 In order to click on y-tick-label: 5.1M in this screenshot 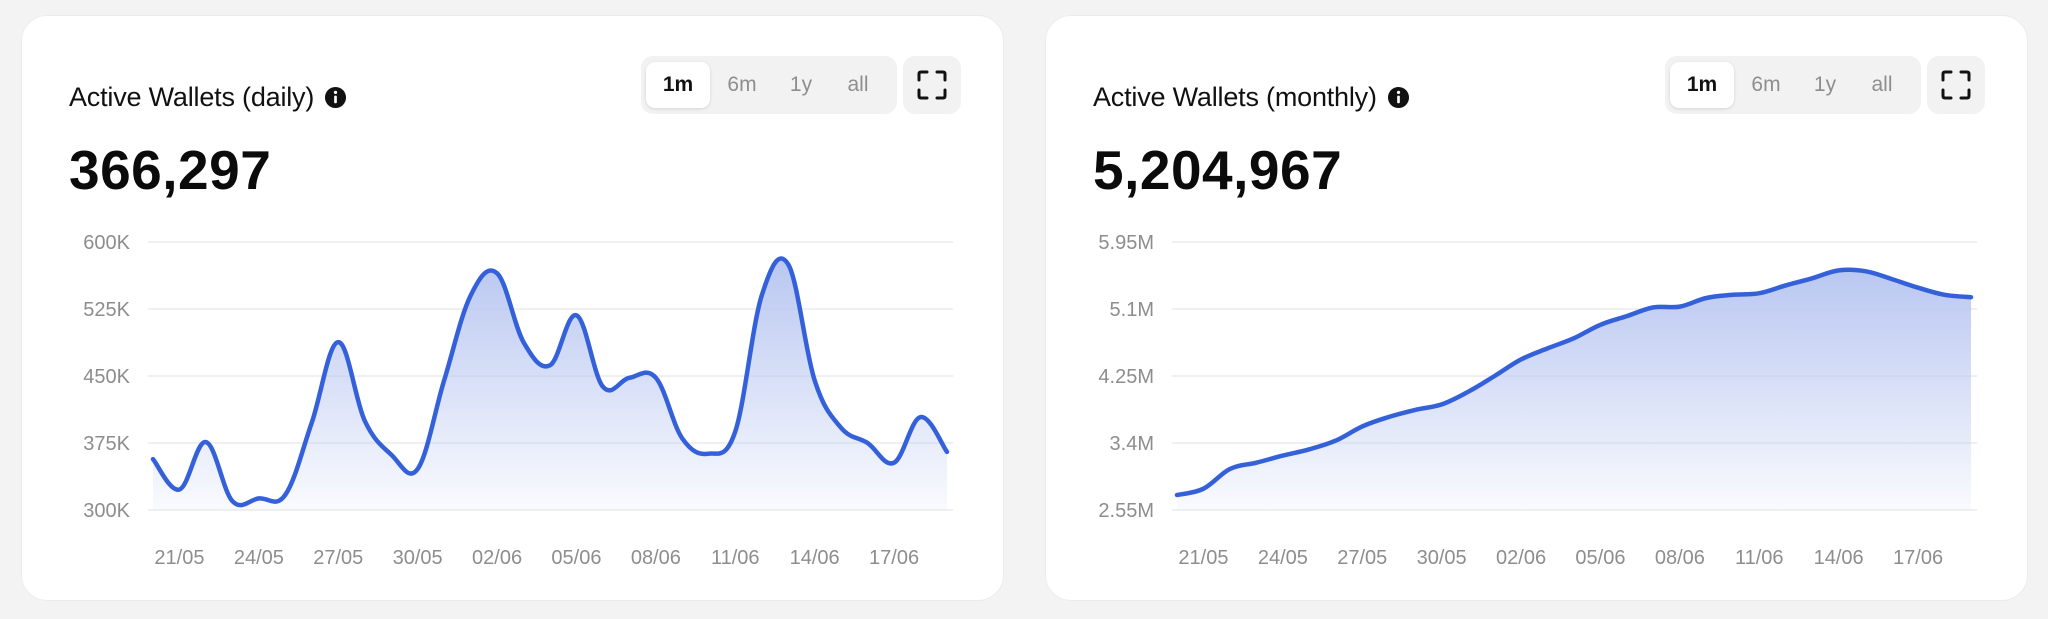, I will do `click(1132, 310)`.